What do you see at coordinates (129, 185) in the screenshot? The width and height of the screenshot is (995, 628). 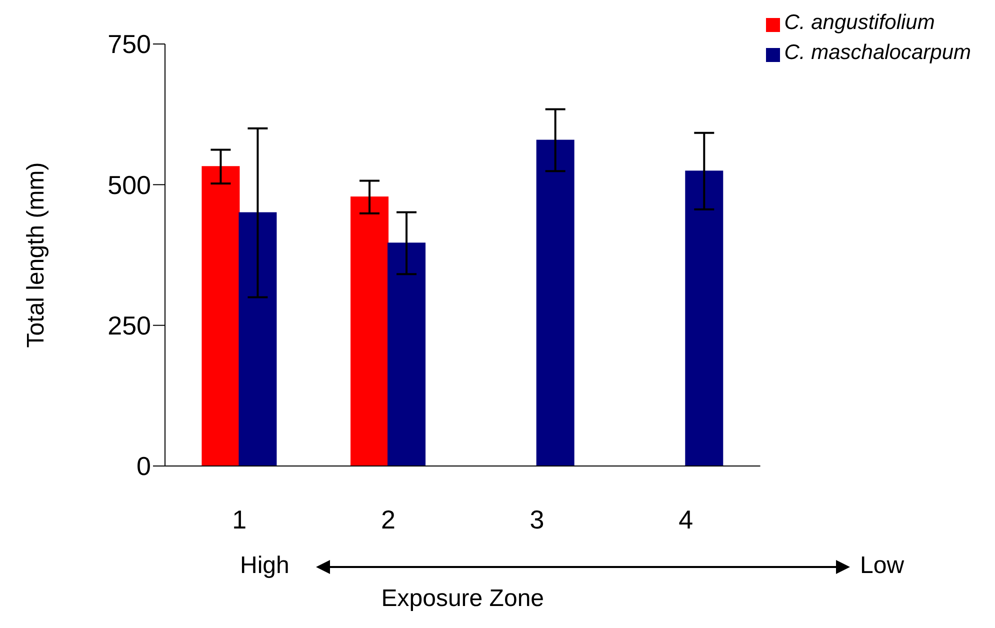 I see `y-tick-label: 500` at bounding box center [129, 185].